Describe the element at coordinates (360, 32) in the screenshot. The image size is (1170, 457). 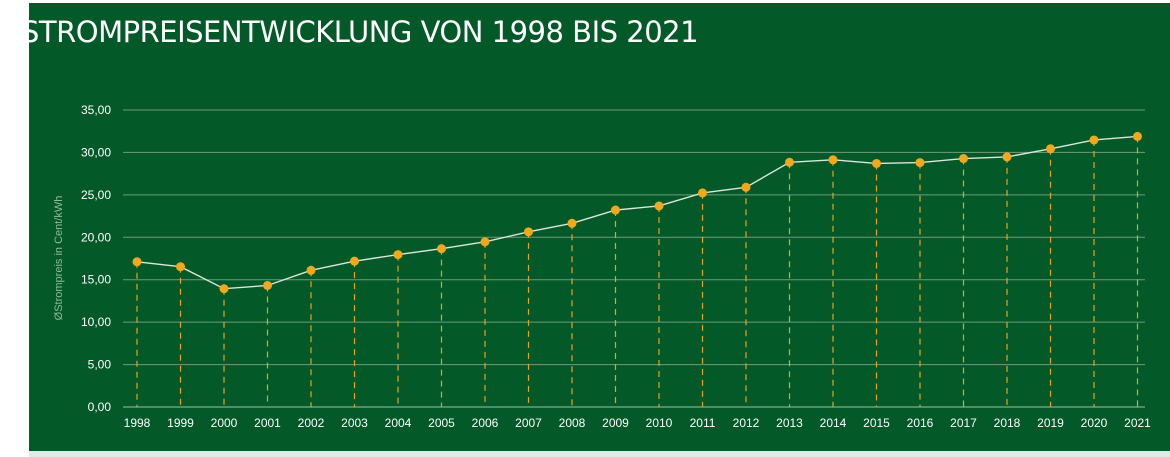
I see `chart-title: STROMPREISENTWICKLUNG VON 1998 BIS 2021` at that location.